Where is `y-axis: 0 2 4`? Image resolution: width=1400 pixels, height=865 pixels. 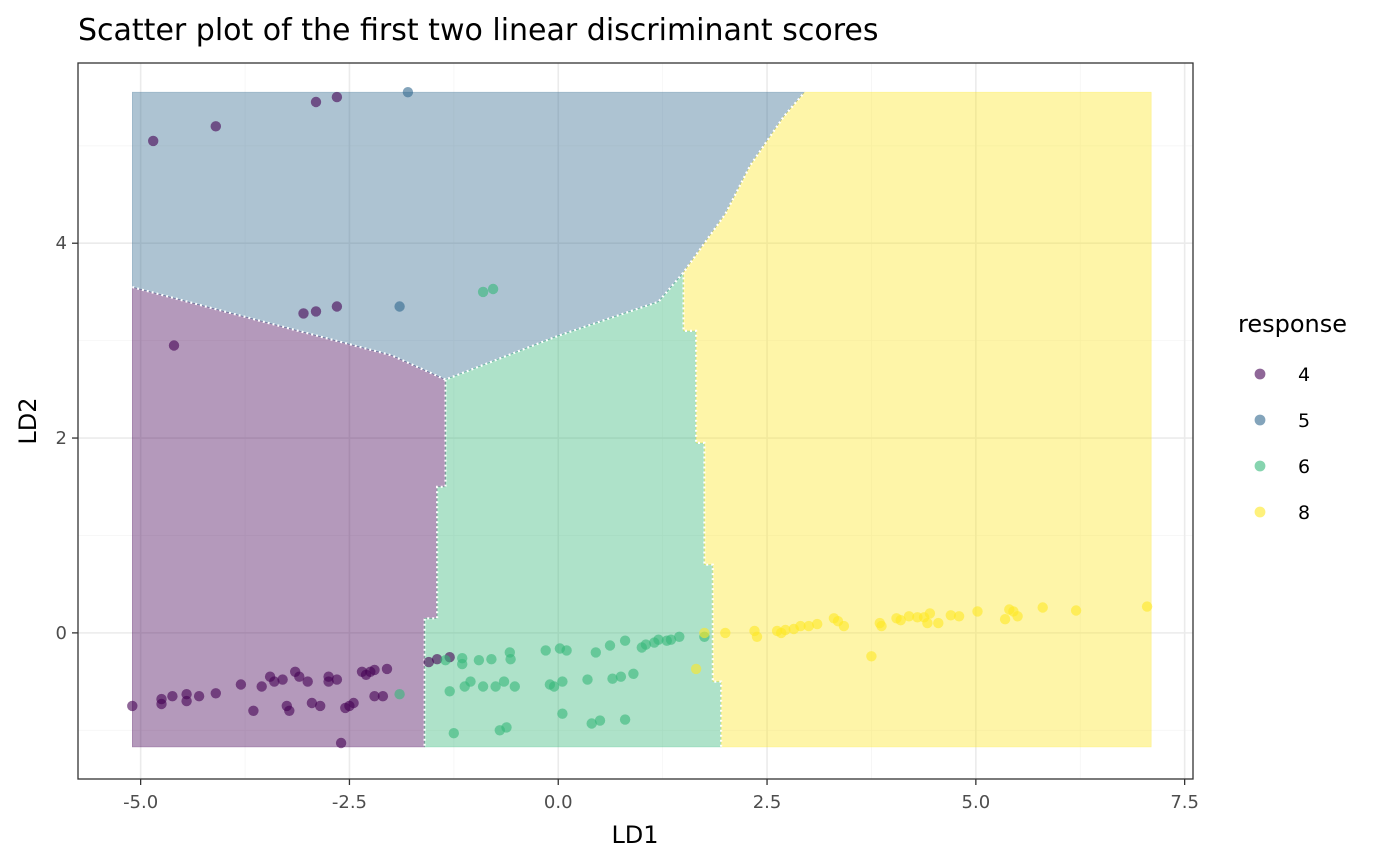
y-axis: 0 2 4 is located at coordinates (67, 438).